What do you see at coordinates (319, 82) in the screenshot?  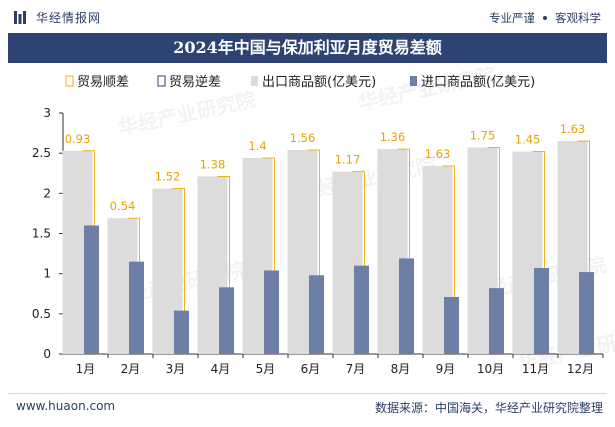 I see `legend-export-label: 出口商品额(亿美元)` at bounding box center [319, 82].